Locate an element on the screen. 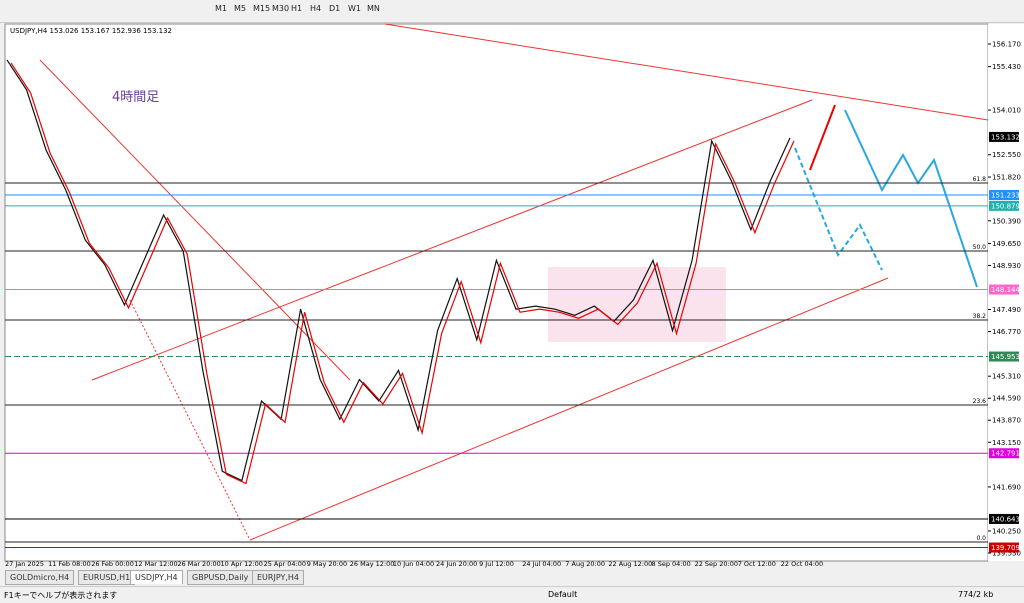  time-label: 22 Oct 04:00 is located at coordinates (802, 564).